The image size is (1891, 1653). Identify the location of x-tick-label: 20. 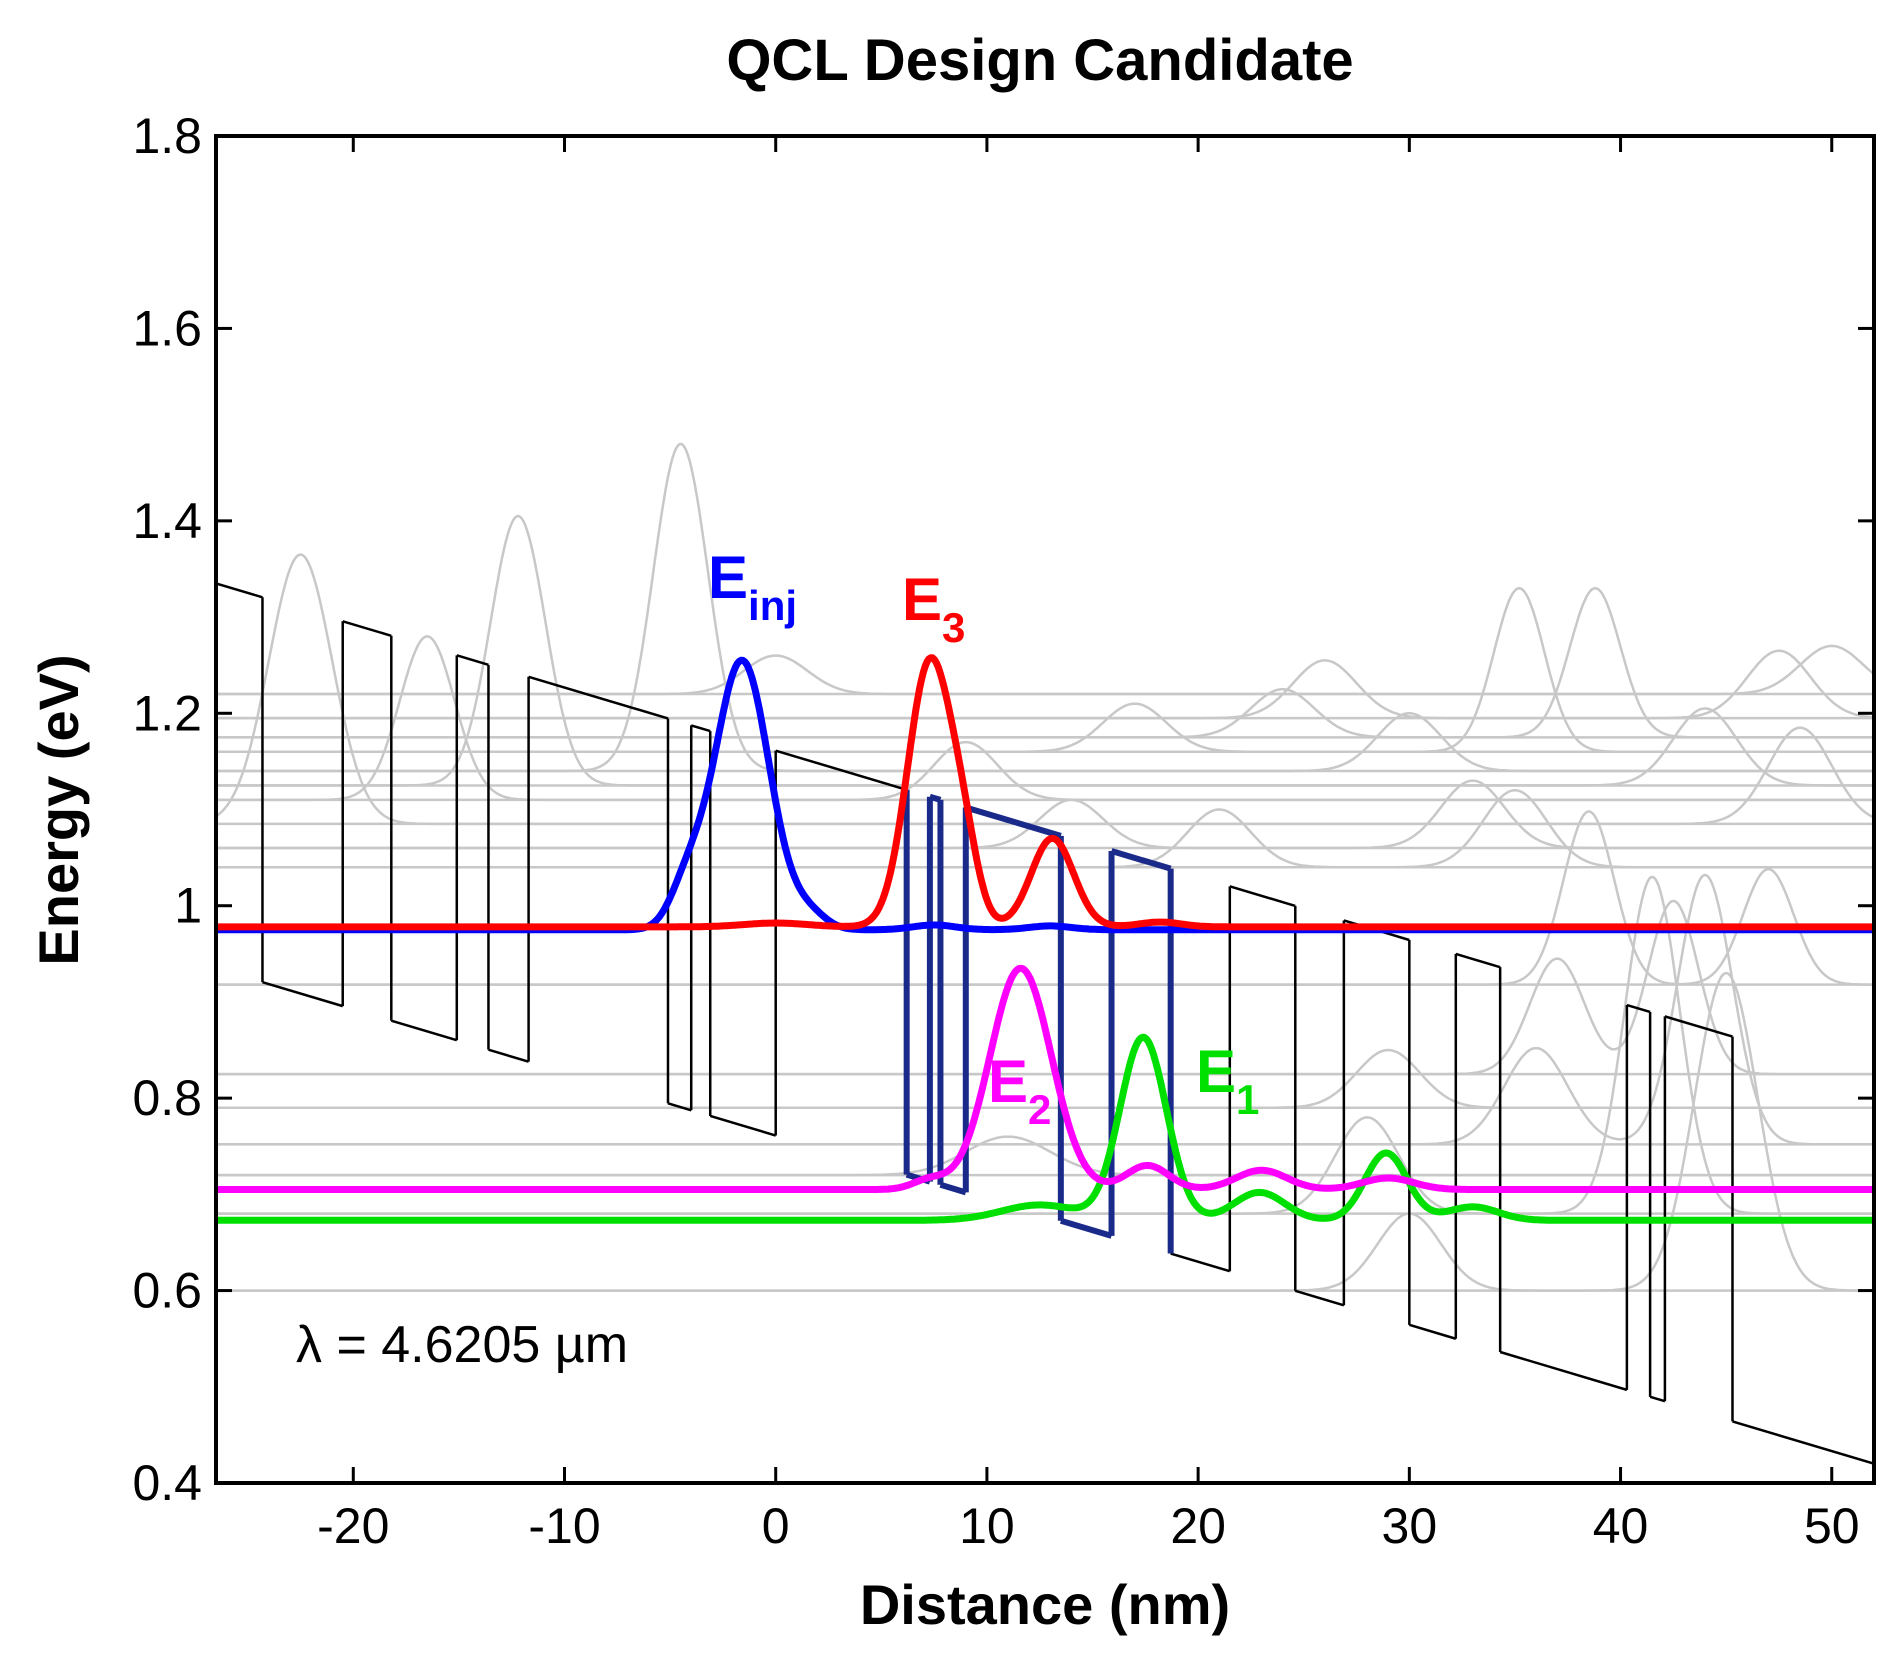
(1198, 1526).